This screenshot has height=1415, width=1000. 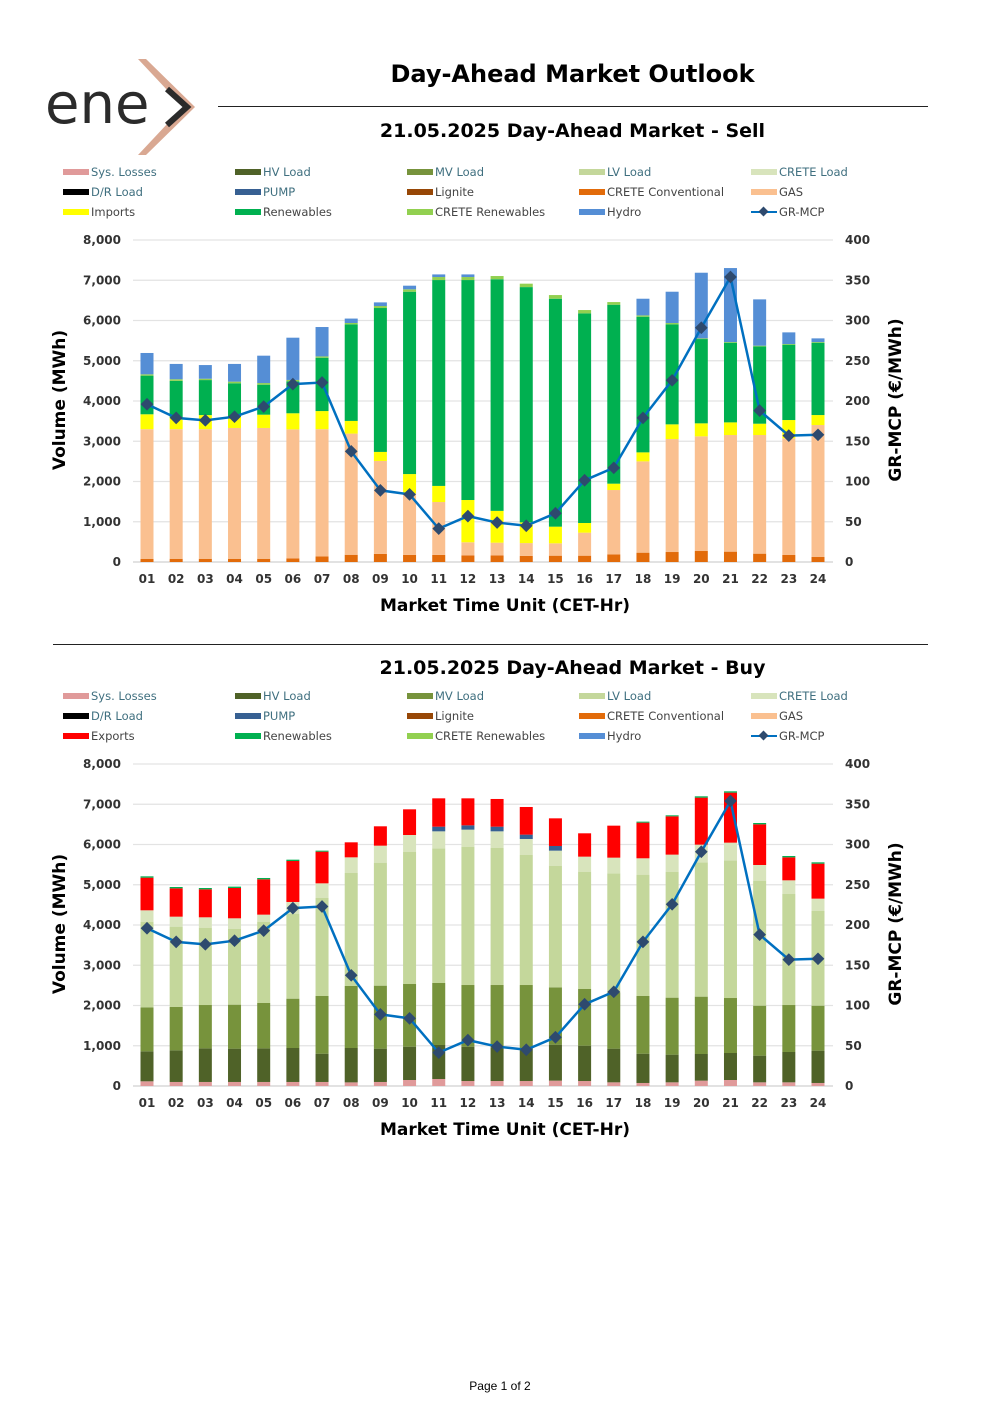 What do you see at coordinates (490, 736) in the screenshot?
I see `legend-label: CRETE Renewables` at bounding box center [490, 736].